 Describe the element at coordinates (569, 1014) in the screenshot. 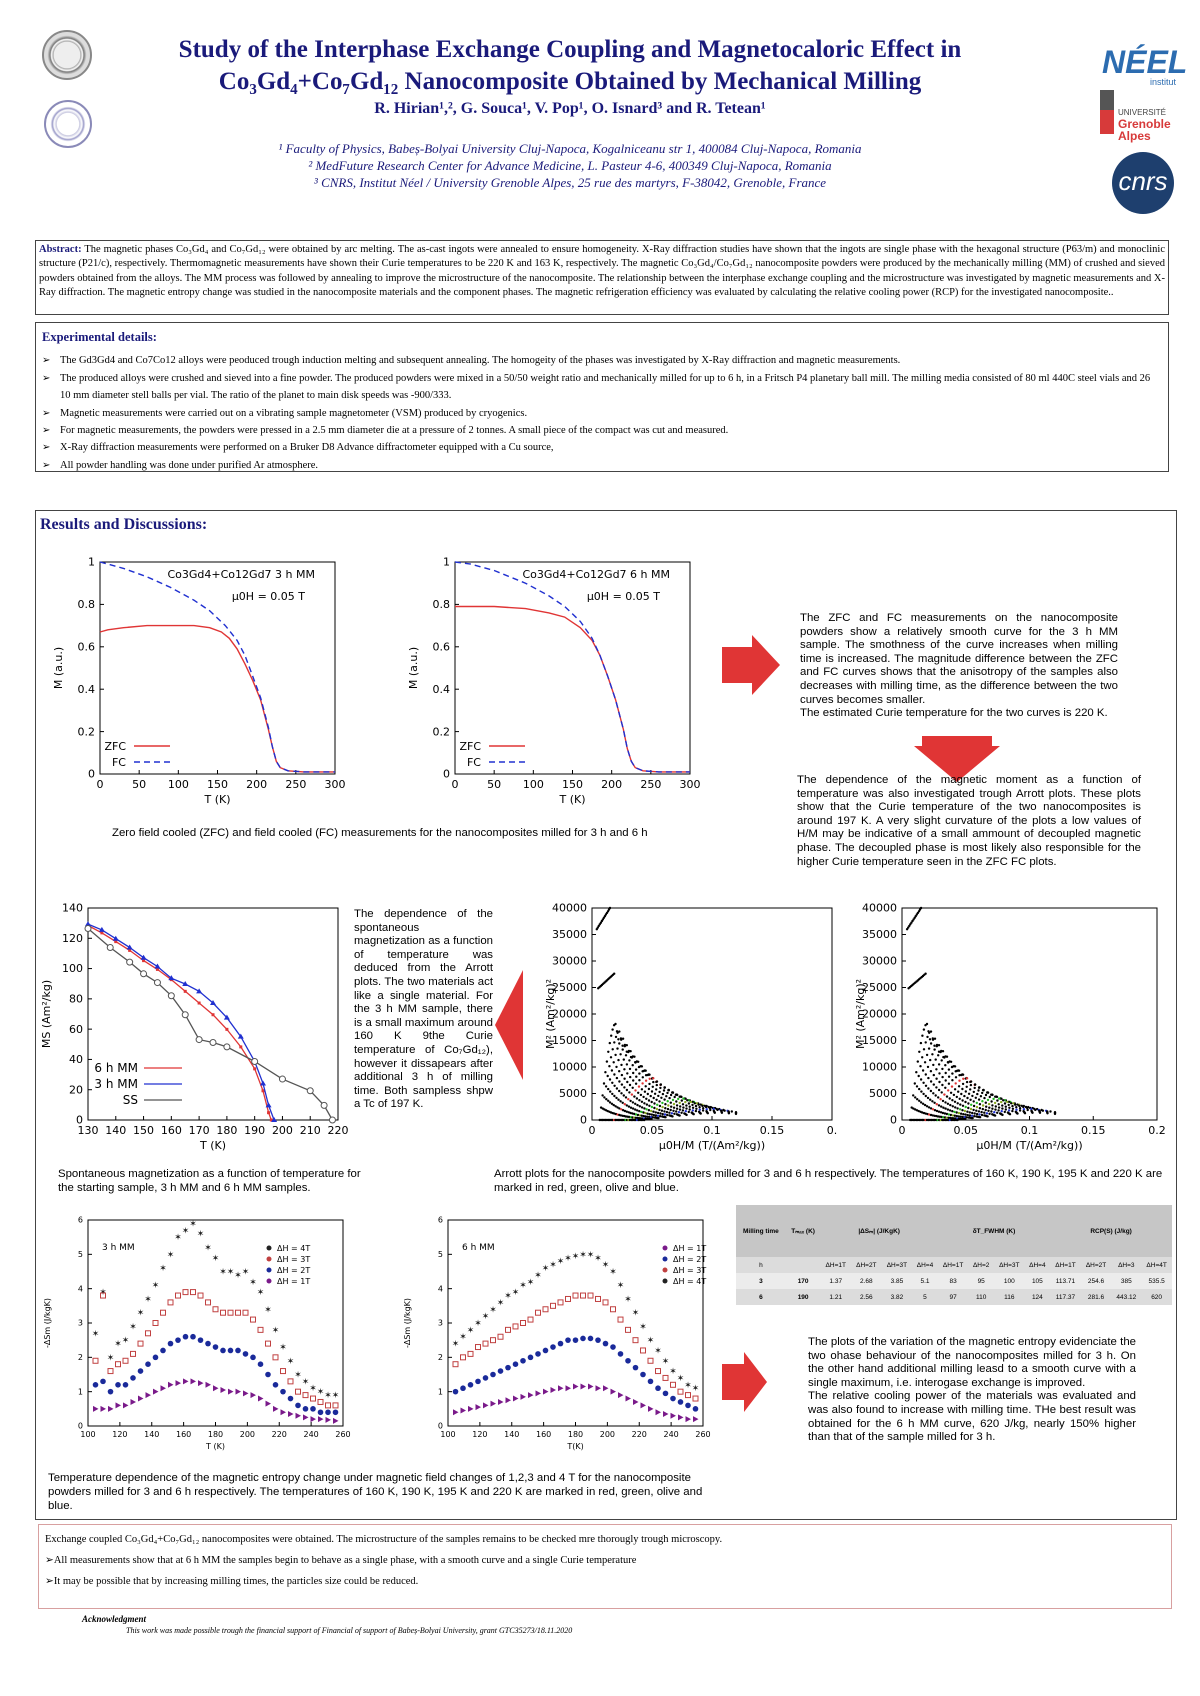

I see `y-tick-label: 20000` at that location.